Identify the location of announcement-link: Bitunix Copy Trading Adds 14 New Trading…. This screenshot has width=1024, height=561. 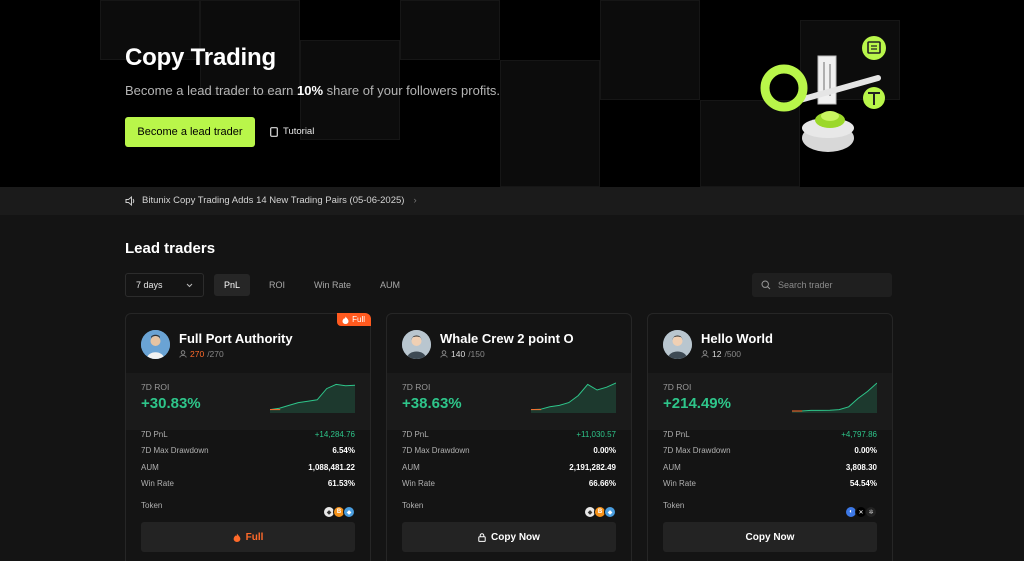
(271, 200).